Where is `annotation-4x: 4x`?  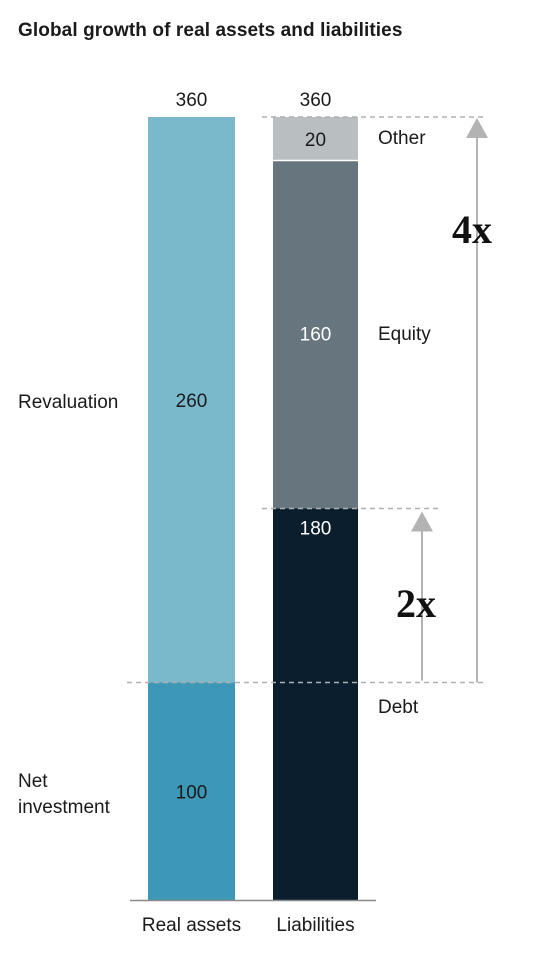
annotation-4x: 4x is located at coordinates (472, 229).